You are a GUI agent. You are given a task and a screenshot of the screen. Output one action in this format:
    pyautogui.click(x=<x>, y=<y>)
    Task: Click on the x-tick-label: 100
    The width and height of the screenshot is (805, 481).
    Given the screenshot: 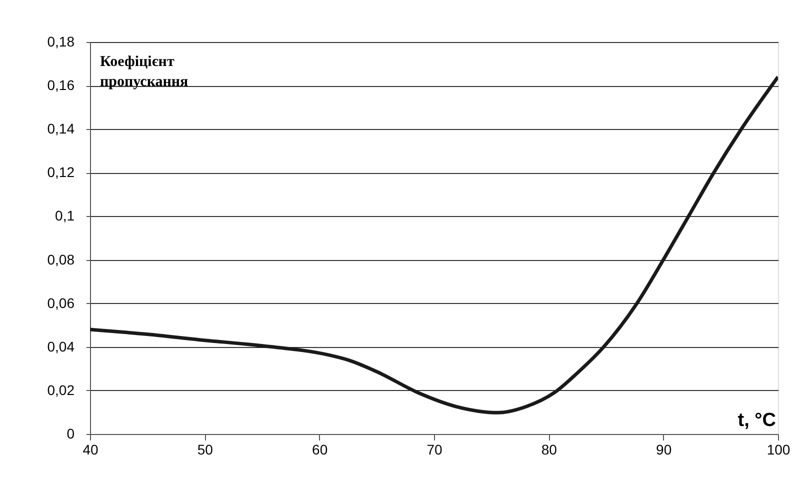 What is the action you would take?
    pyautogui.click(x=778, y=450)
    